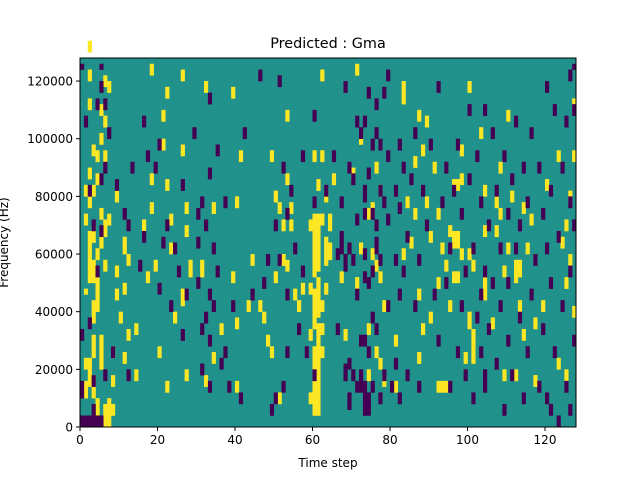 This screenshot has height=480, width=640. I want to click on y-axis: 0 20000 40000 60000 80000 100000 120000, so click(53, 255).